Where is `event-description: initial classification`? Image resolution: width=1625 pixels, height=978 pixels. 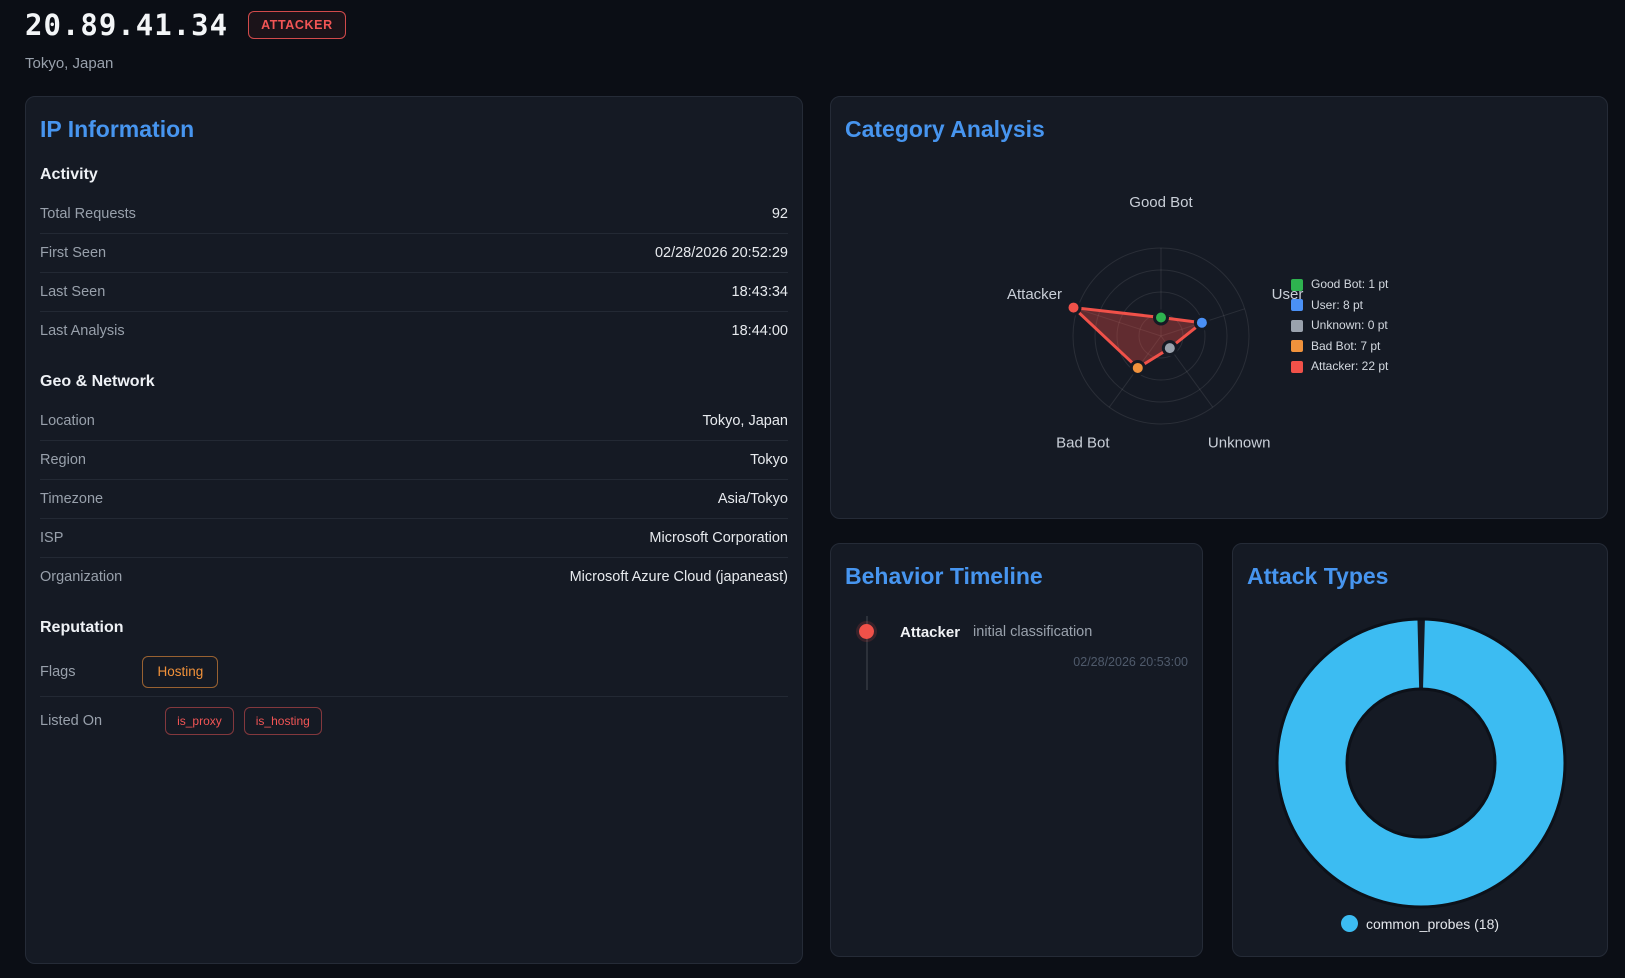
event-description: initial classification is located at coordinates (1033, 632).